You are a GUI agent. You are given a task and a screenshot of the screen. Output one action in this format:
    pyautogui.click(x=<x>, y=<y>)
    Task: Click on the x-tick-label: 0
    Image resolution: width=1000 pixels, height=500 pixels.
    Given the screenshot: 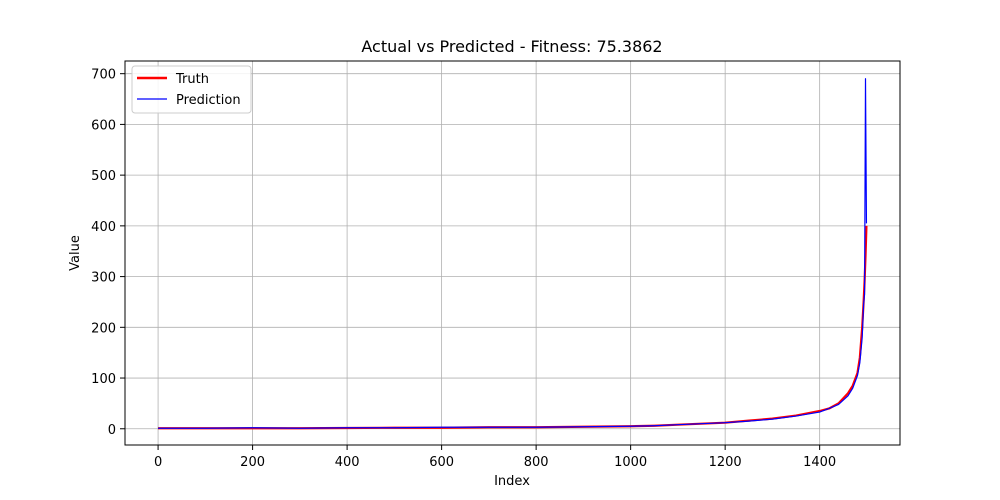 What is the action you would take?
    pyautogui.click(x=158, y=462)
    